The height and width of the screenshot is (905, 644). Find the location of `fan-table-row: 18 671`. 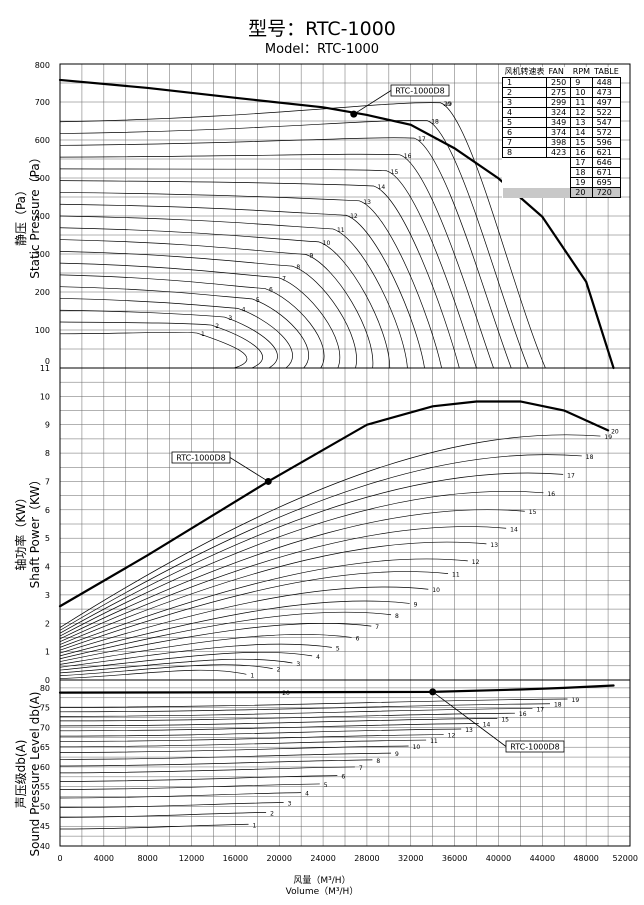

fan-table-row: 18 671 is located at coordinates (562, 172).